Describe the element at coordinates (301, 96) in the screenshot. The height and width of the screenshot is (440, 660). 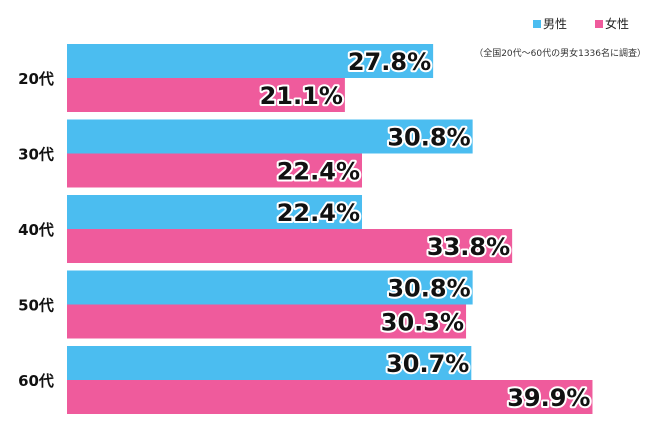
I see `data-label-female: 21.1%` at that location.